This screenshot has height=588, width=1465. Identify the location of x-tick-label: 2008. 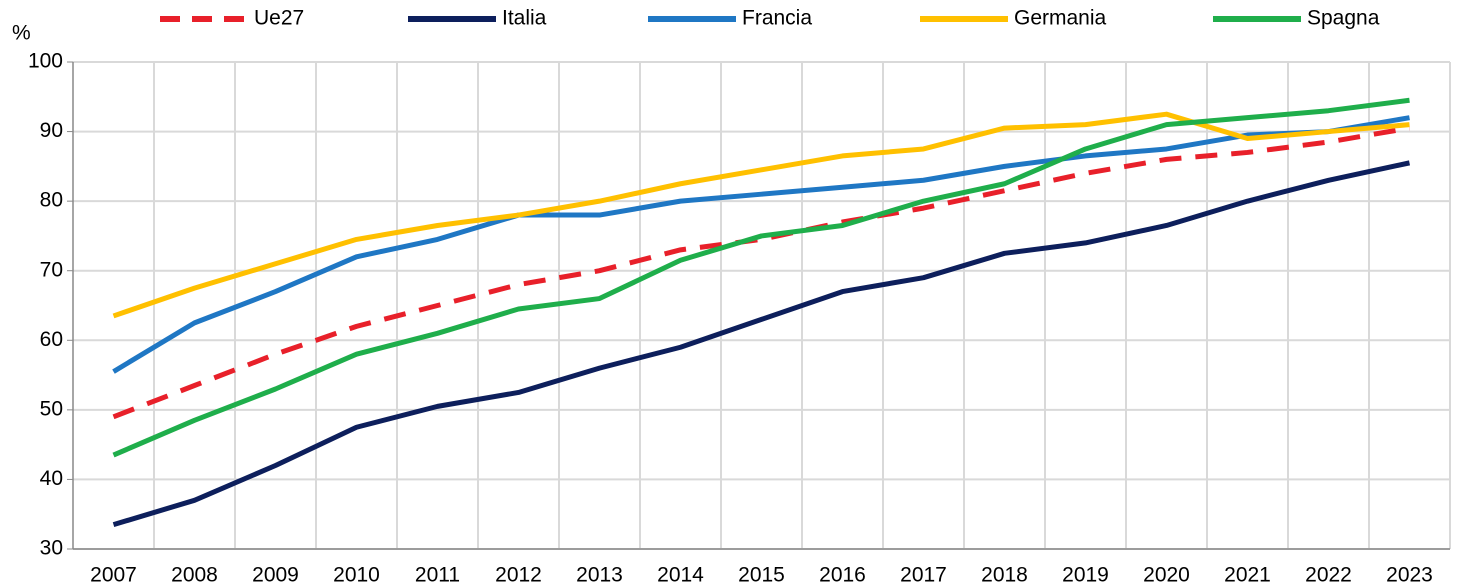
(194, 575).